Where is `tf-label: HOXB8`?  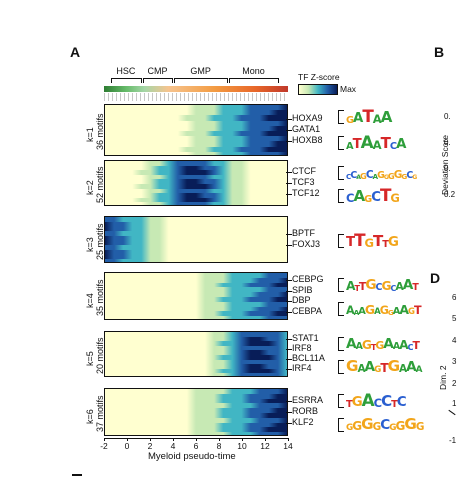 tf-label: HOXB8 is located at coordinates (307, 139).